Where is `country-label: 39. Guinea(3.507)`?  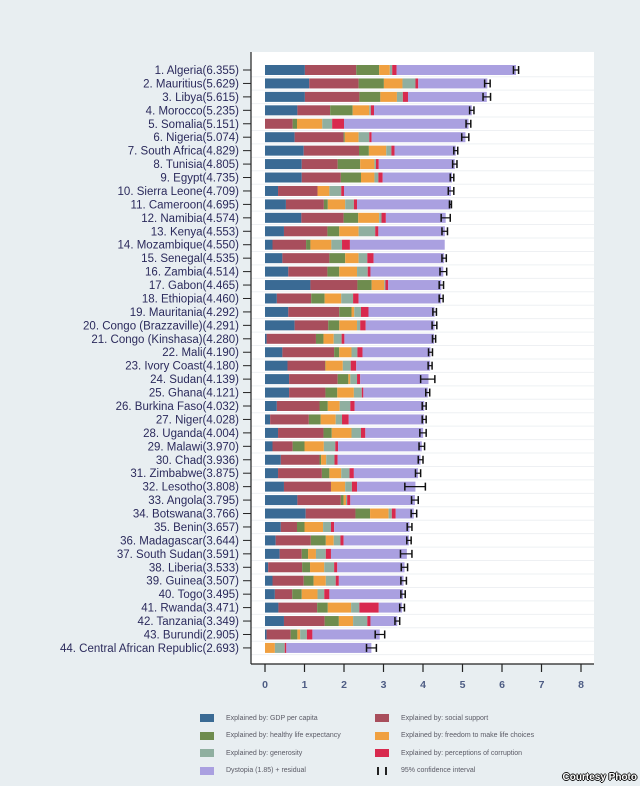 country-label: 39. Guinea(3.507) is located at coordinates (192, 582).